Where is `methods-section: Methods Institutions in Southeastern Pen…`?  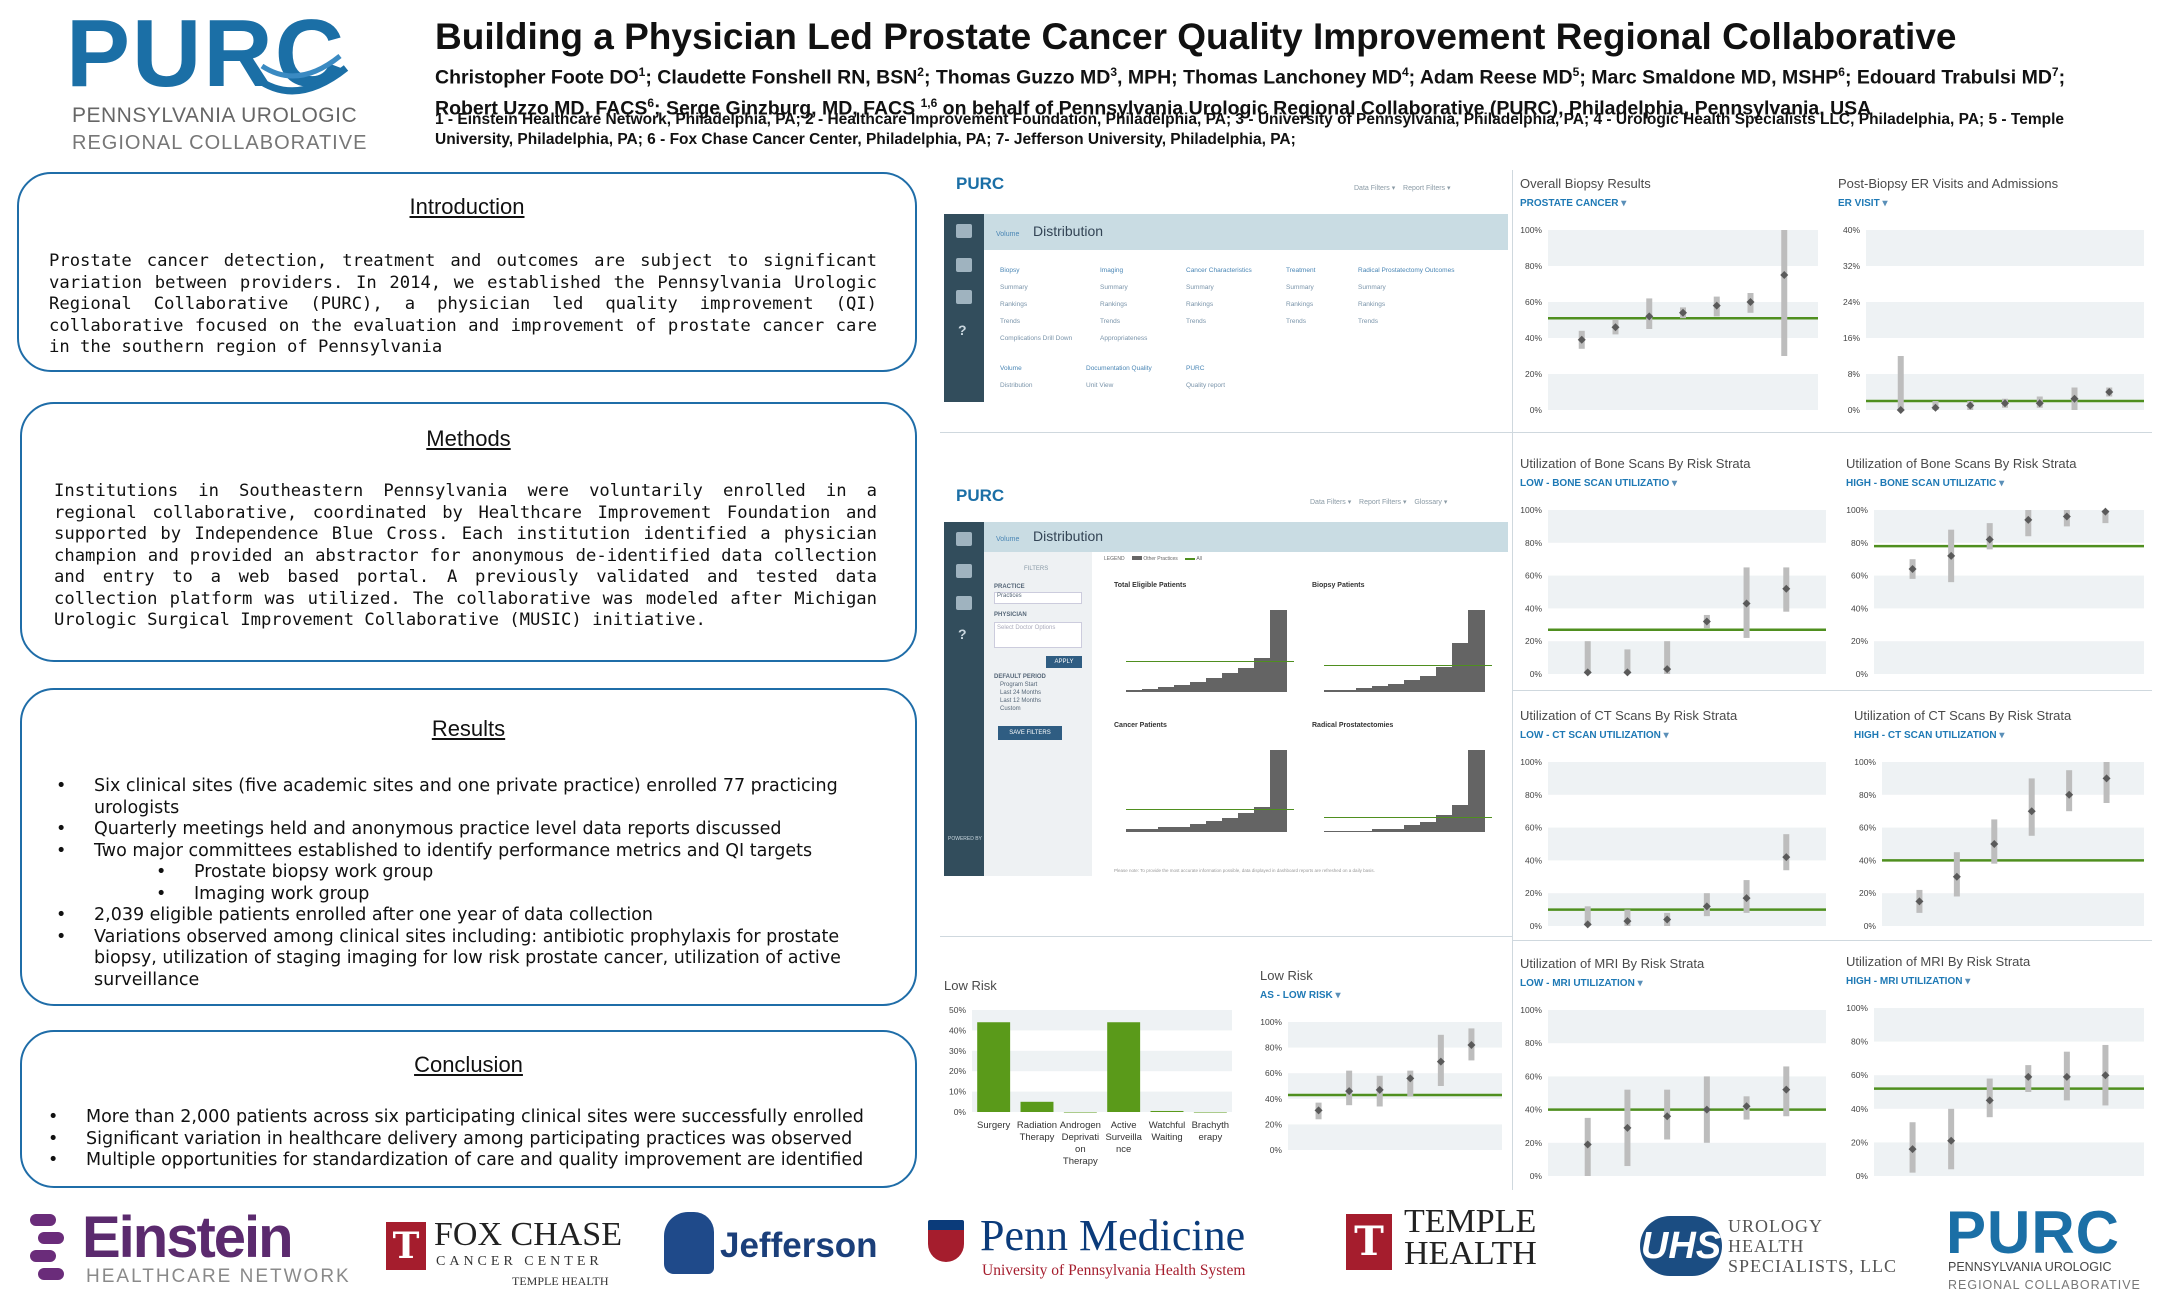
methods-section: Methods Institutions in Southeastern Pen… is located at coordinates (468, 532).